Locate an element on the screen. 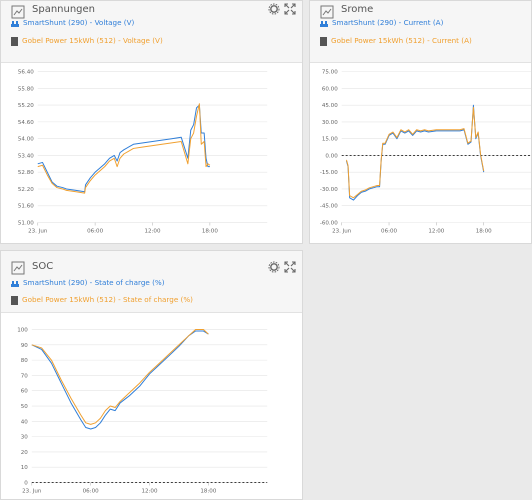  y-tick-label: 100 is located at coordinates (22, 331).